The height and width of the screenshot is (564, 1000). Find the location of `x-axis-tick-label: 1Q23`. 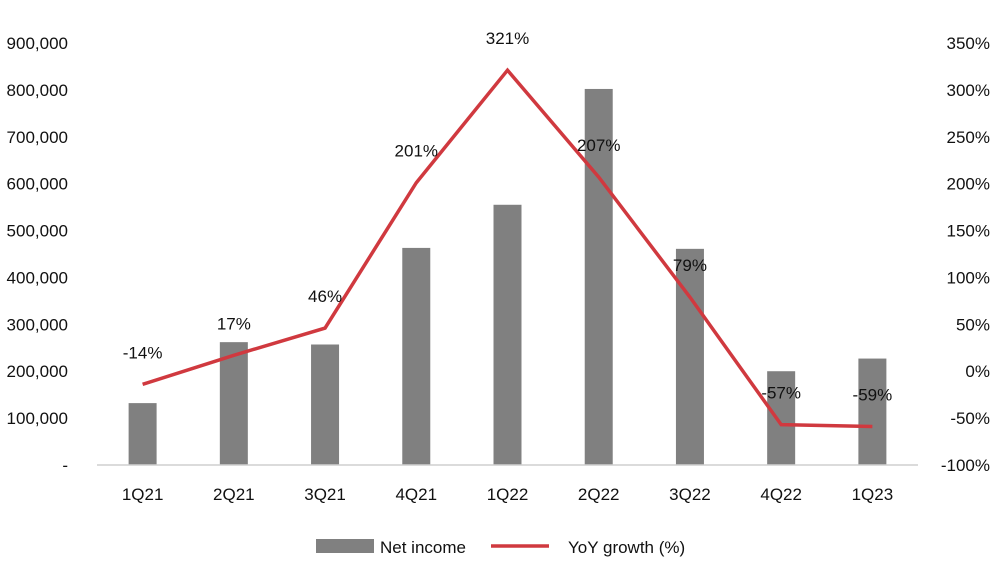

x-axis-tick-label: 1Q23 is located at coordinates (873, 494).